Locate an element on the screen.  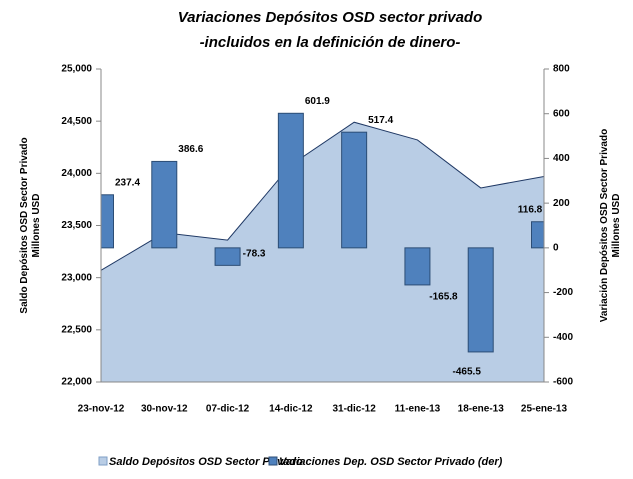
x-tick-label: 07-dic-12 is located at coordinates (228, 409).